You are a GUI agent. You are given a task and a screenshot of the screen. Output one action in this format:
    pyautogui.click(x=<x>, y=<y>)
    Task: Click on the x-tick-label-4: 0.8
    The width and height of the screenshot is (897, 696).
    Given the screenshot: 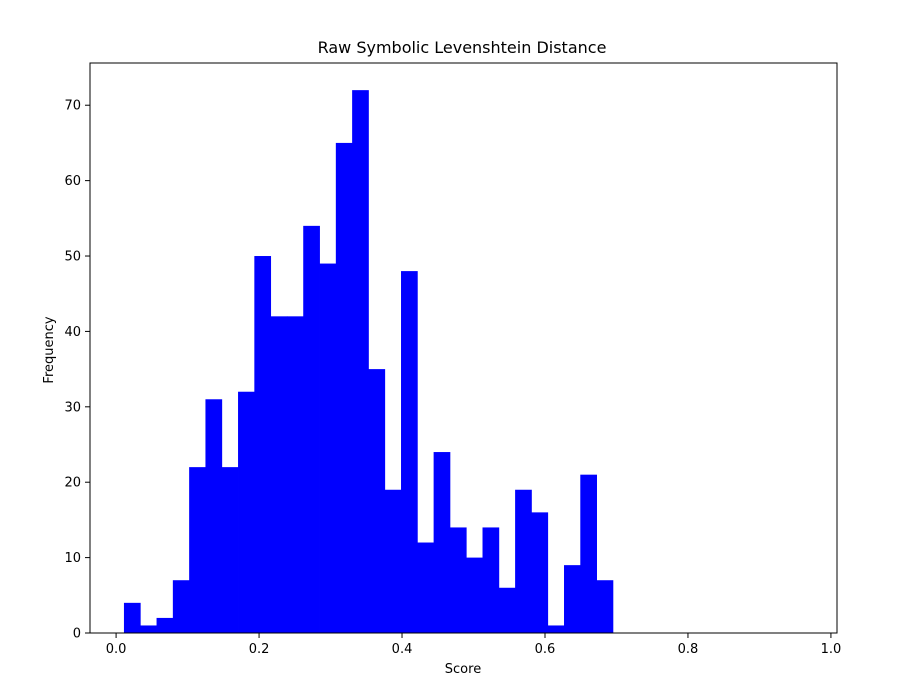 What is the action you would take?
    pyautogui.click(x=688, y=649)
    